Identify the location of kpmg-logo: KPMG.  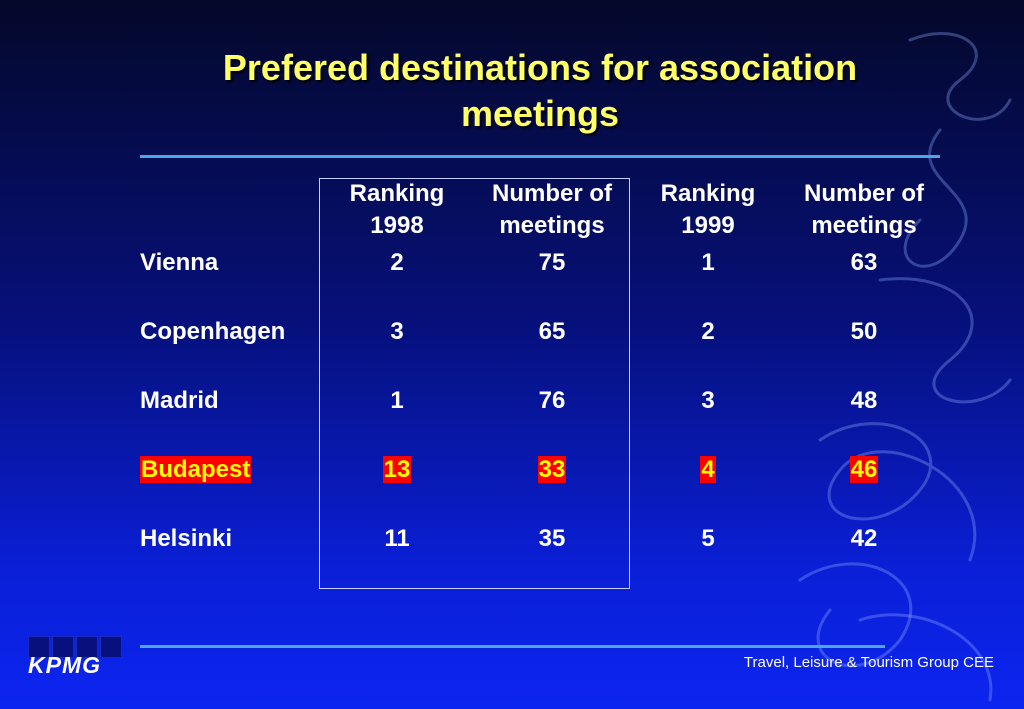
(75, 657).